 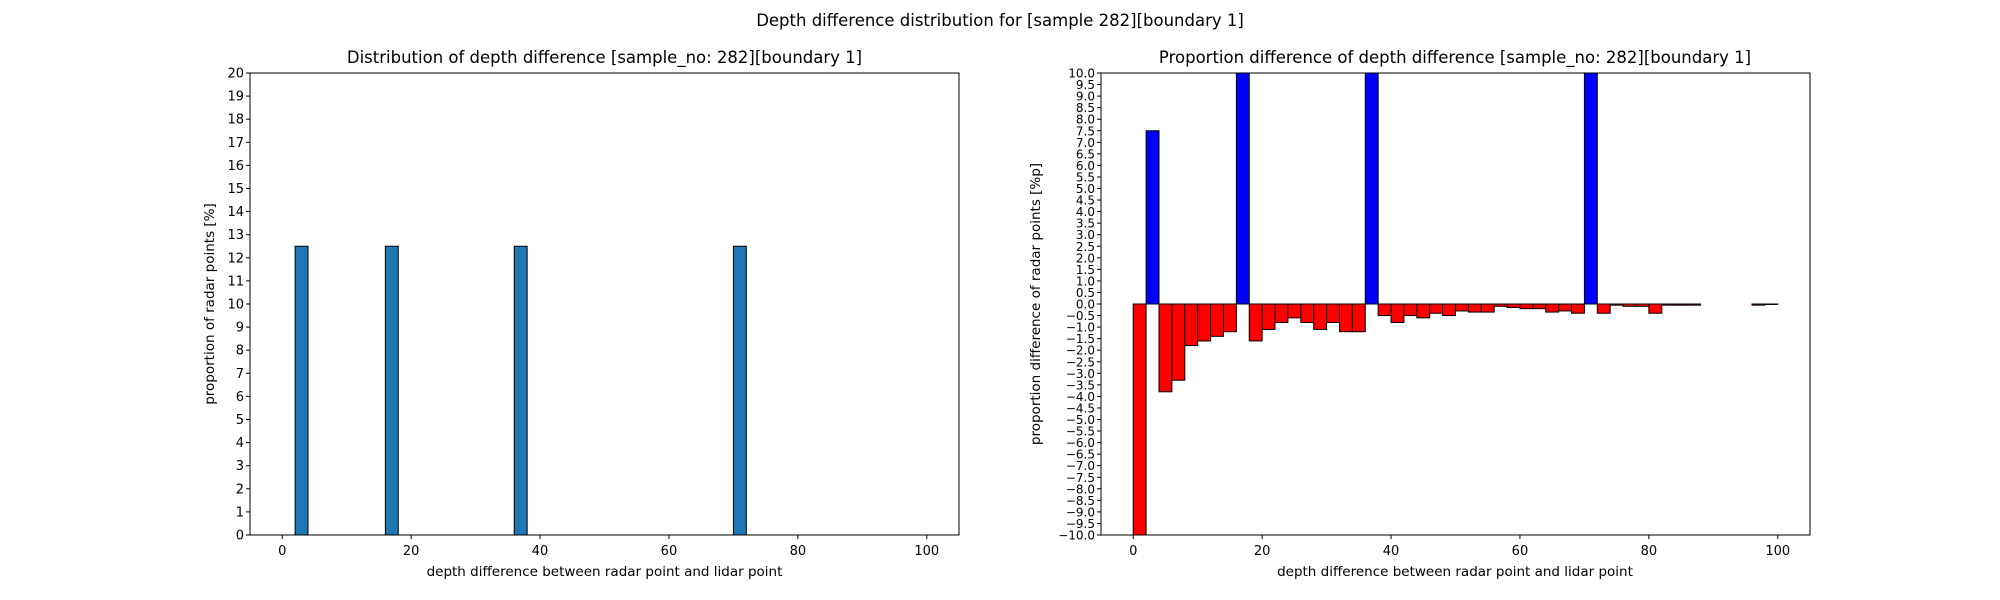 What do you see at coordinates (1085, 258) in the screenshot?
I see `y-tick-label: 2.0` at bounding box center [1085, 258].